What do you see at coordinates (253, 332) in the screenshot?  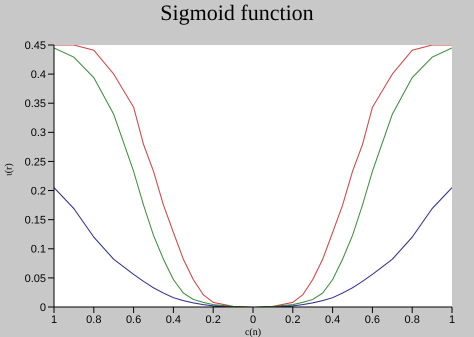 I see `x-axis-title: c(n)` at bounding box center [253, 332].